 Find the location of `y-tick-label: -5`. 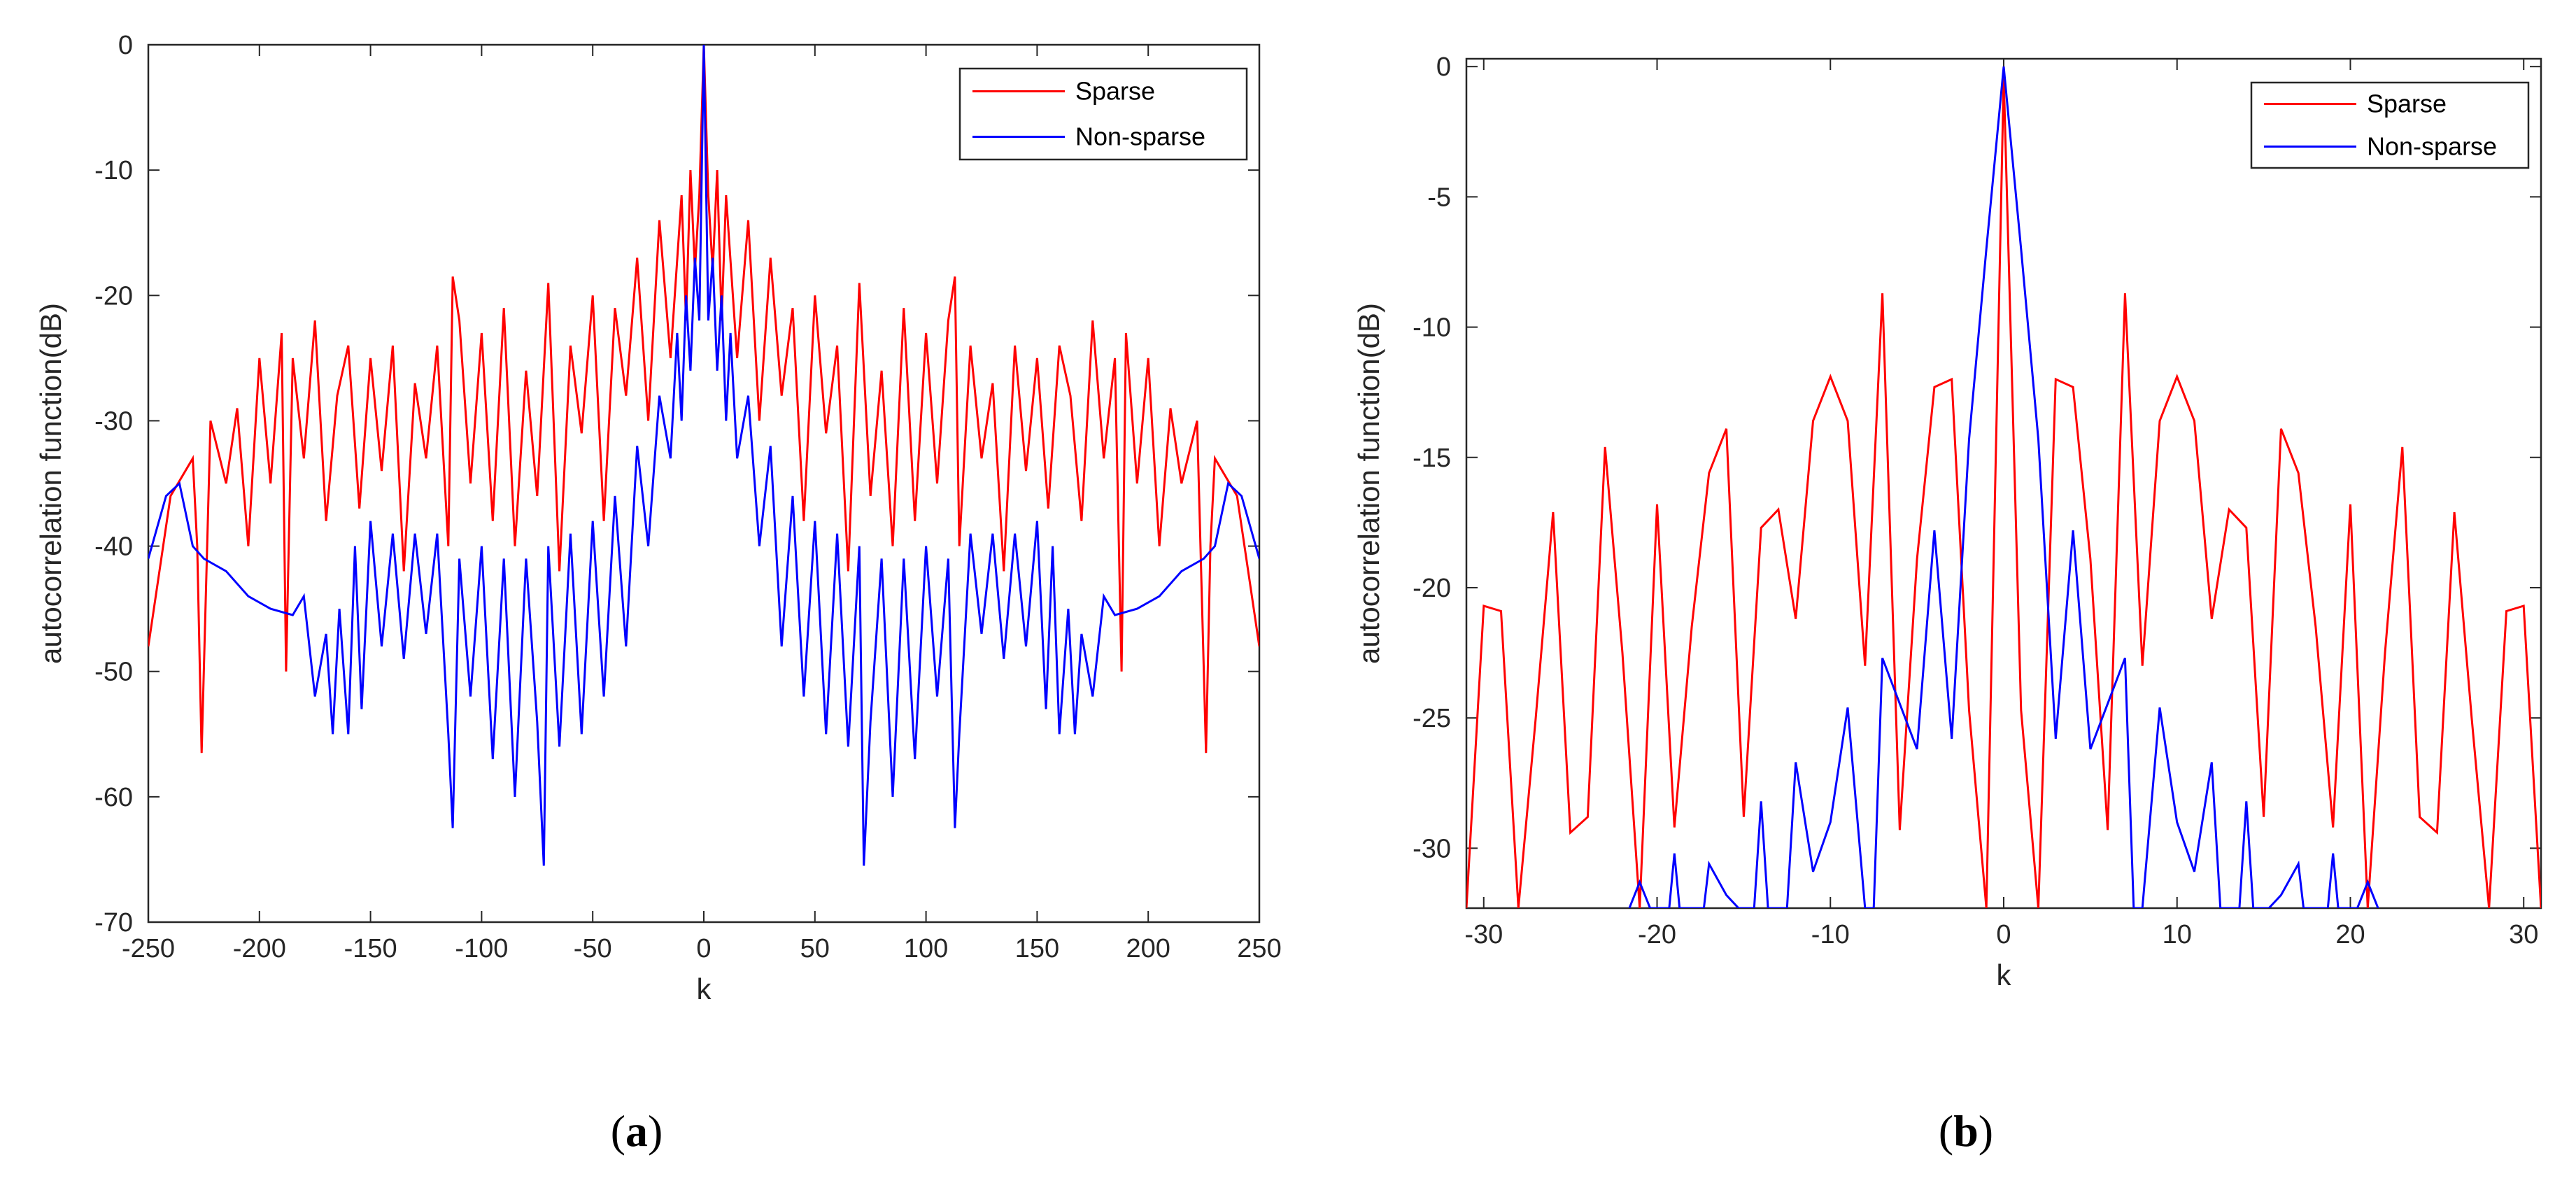

y-tick-label: -5 is located at coordinates (1439, 197).